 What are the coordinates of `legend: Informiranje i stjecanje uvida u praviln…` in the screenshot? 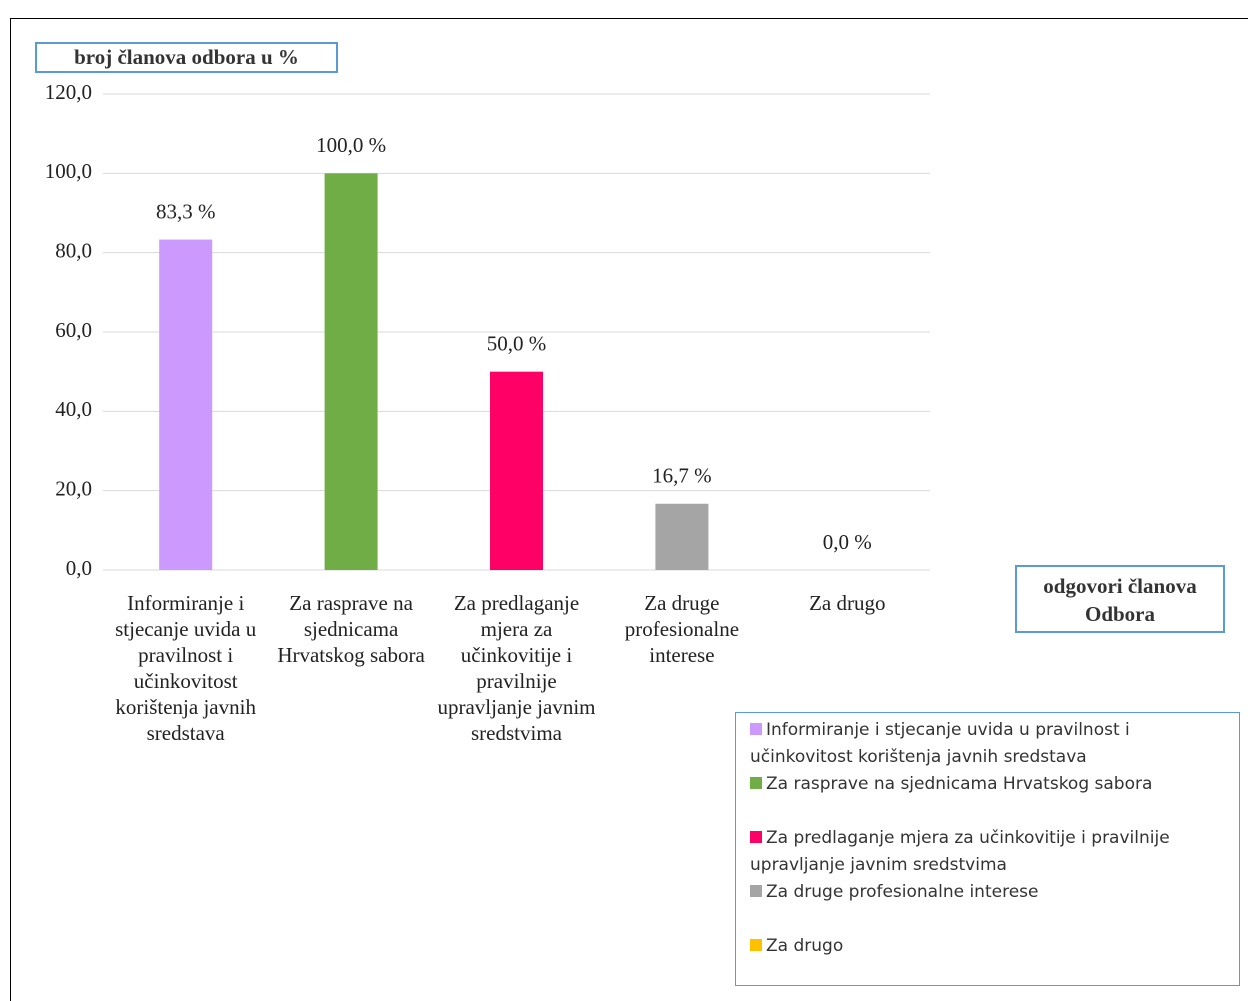 It's located at (987, 849).